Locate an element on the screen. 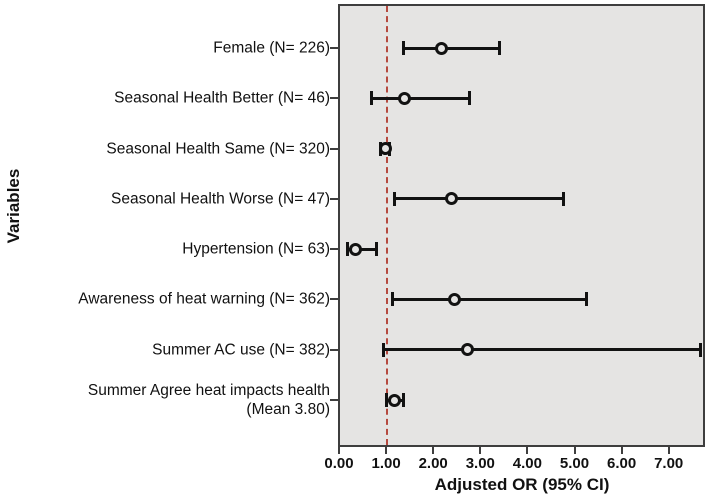 Image resolution: width=708 pixels, height=501 pixels. y-category-label: Summer AC use (N= 382) is located at coordinates (241, 350).